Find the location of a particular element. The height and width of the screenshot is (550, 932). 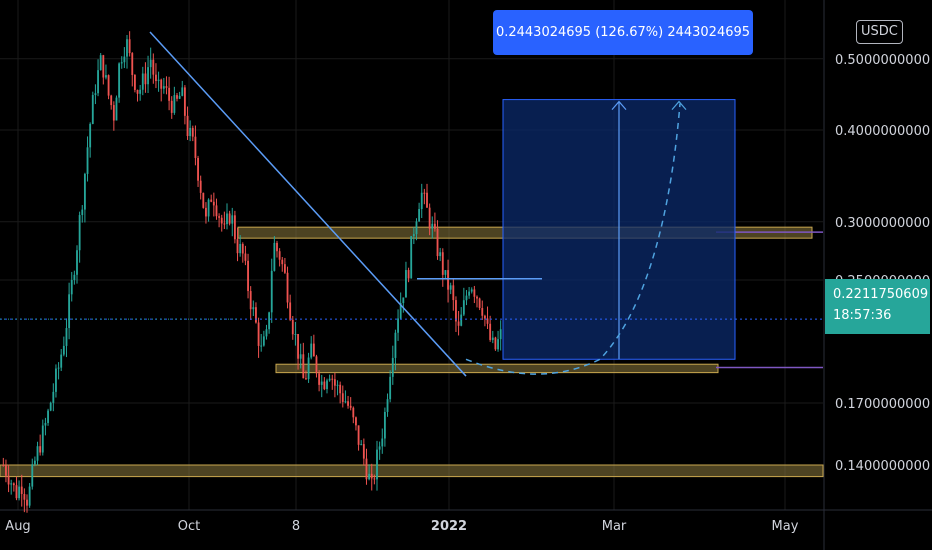

target-box is located at coordinates (619, 229).